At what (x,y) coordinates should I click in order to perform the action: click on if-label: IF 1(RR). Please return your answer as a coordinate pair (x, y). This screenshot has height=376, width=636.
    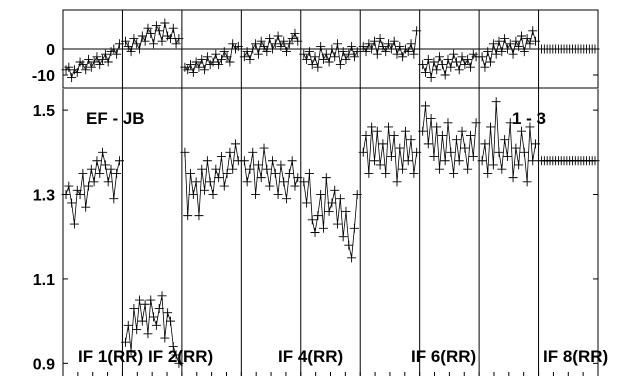
    Looking at the image, I should click on (110, 356).